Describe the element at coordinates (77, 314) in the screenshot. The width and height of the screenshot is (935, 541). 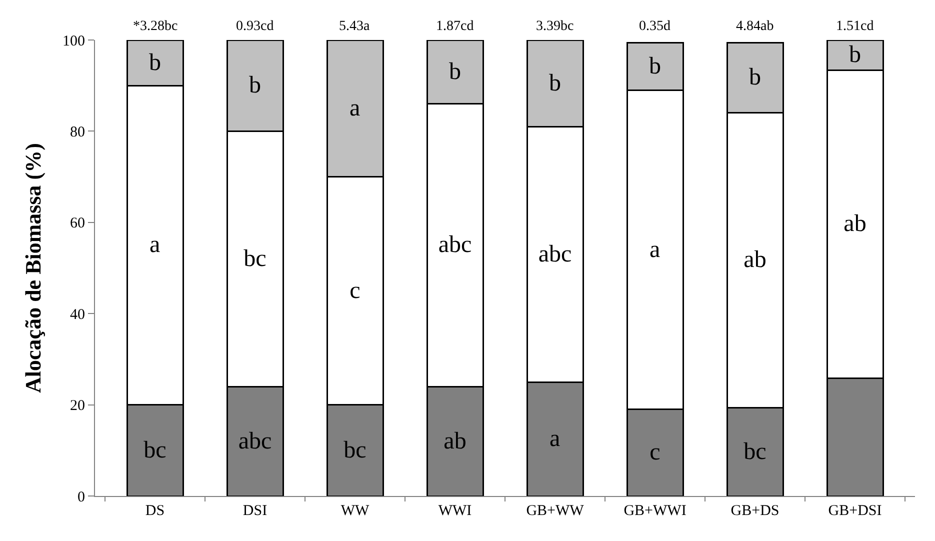
I see `y-tick-label: 40` at that location.